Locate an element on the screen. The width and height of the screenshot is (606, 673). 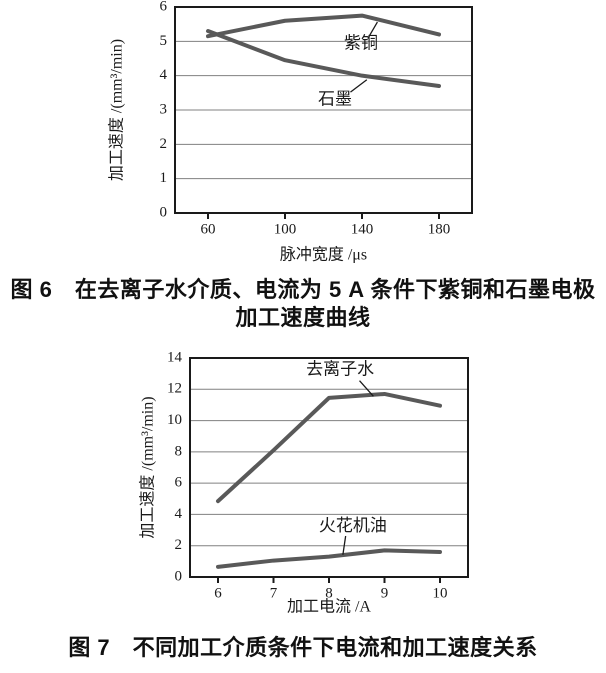
x-axis-title: 脉冲宽度 /μs is located at coordinates (323, 255).